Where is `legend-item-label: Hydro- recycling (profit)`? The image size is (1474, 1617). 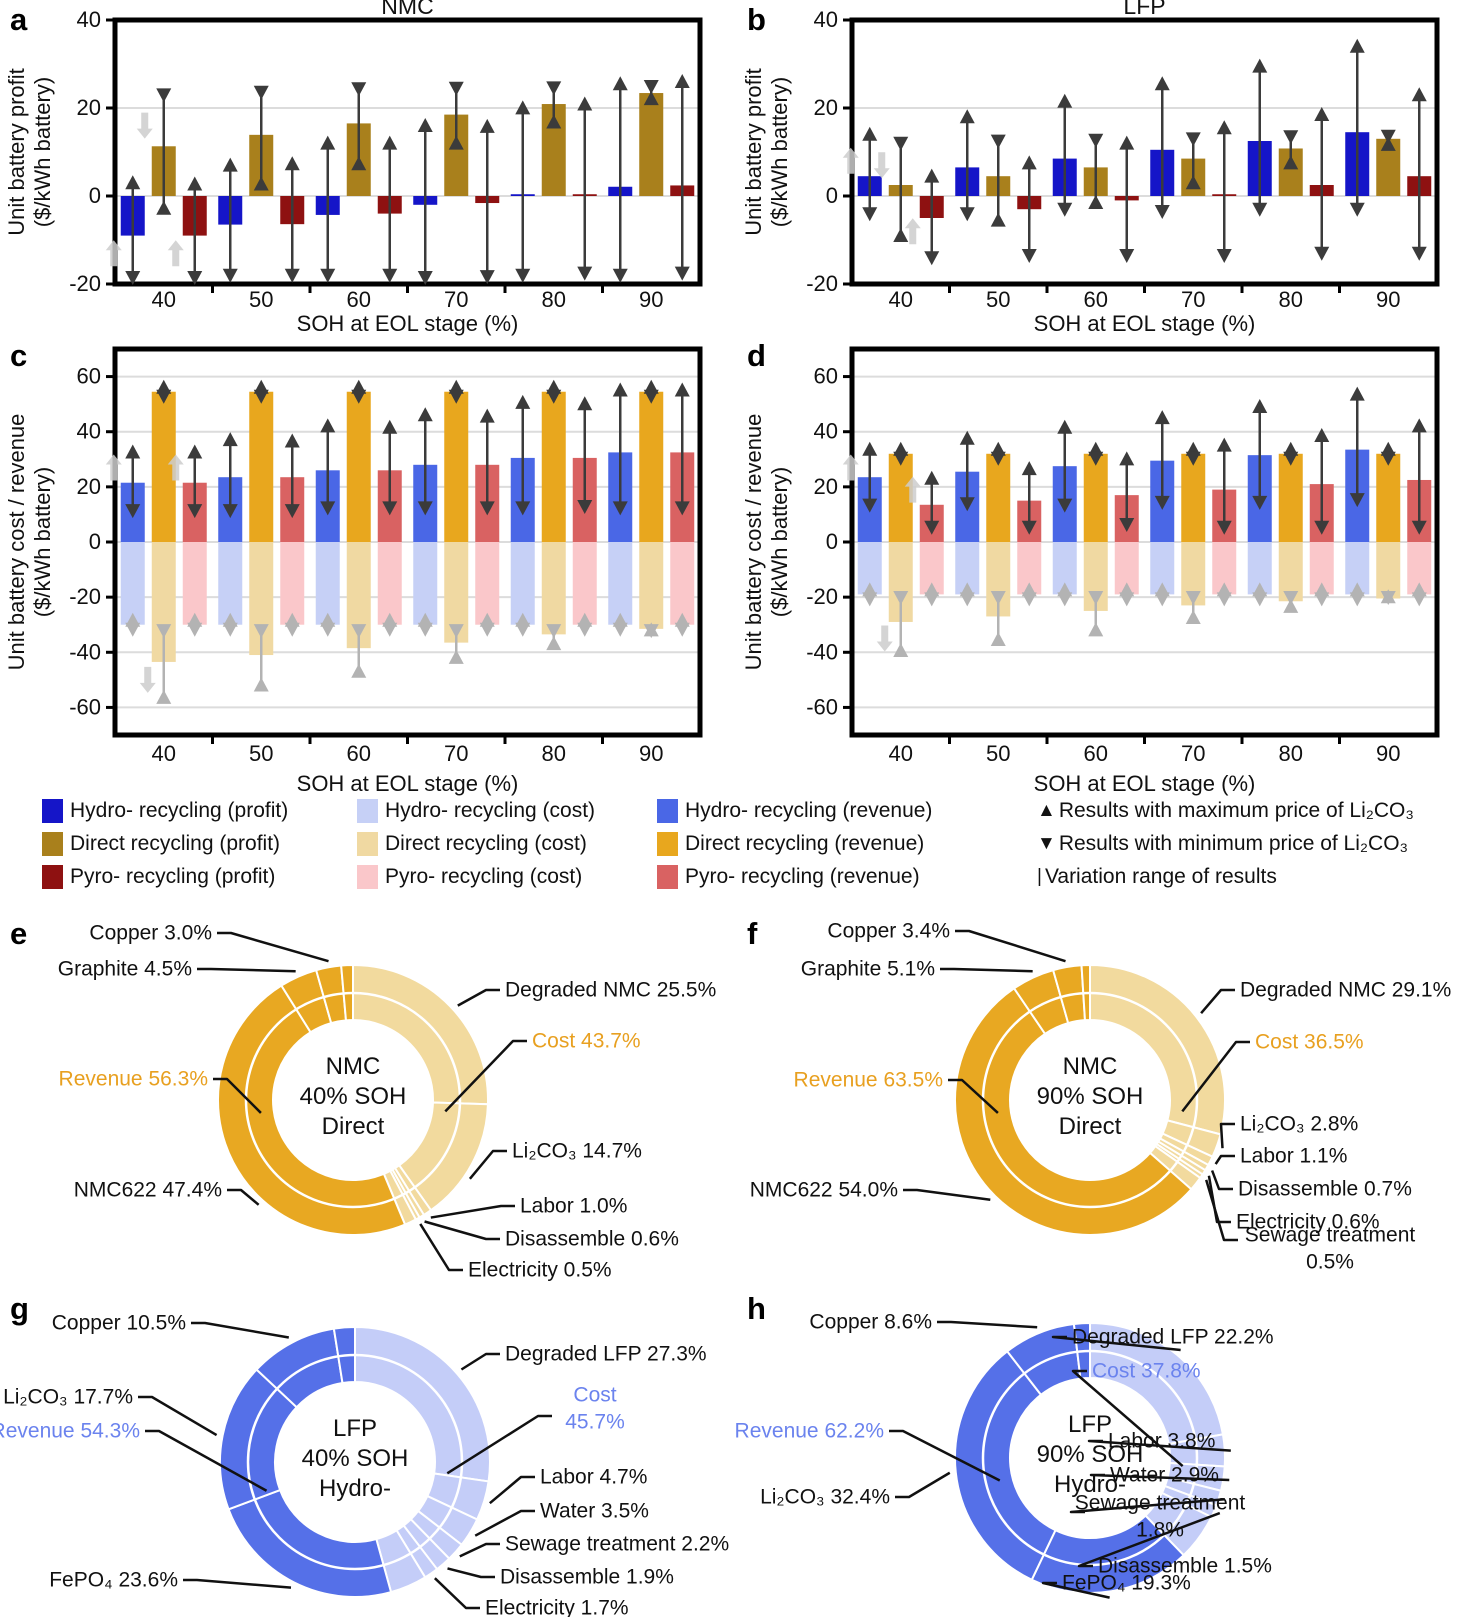 legend-item-label: Hydro- recycling (profit) is located at coordinates (179, 810).